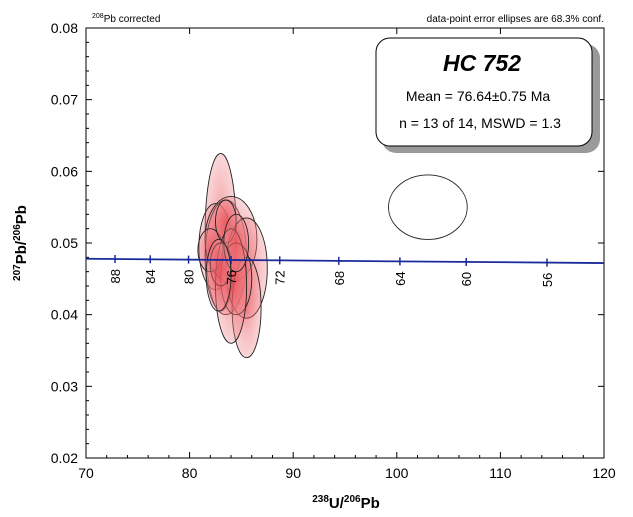 The width and height of the screenshot is (633, 517). Describe the element at coordinates (64, 243) in the screenshot. I see `y-tick-label: 0.05` at that location.